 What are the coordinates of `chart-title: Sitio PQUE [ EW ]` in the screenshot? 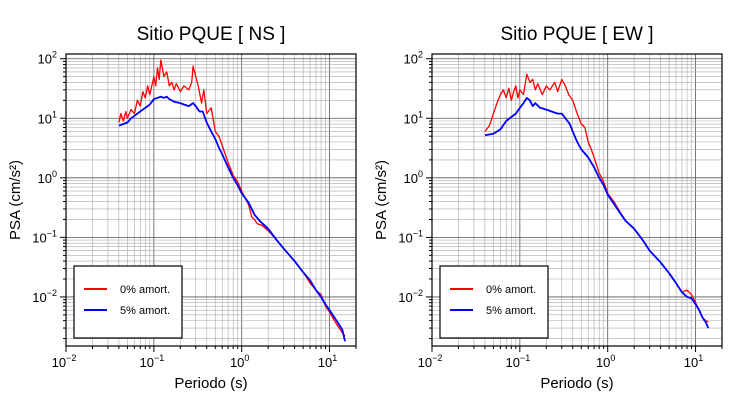 It's located at (576, 34).